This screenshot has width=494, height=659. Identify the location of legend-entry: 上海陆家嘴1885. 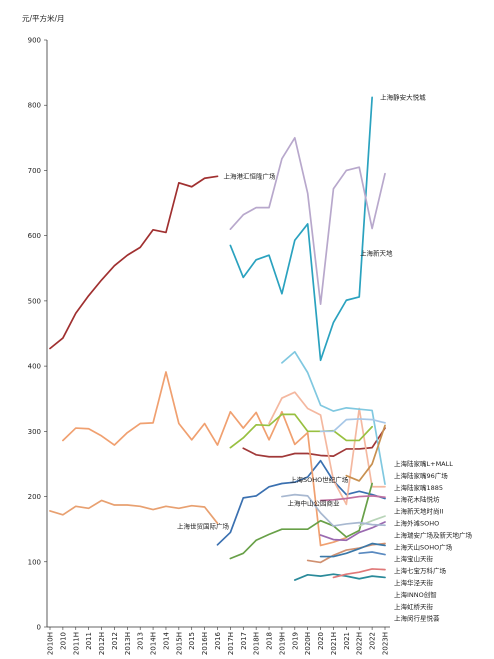
(418, 487).